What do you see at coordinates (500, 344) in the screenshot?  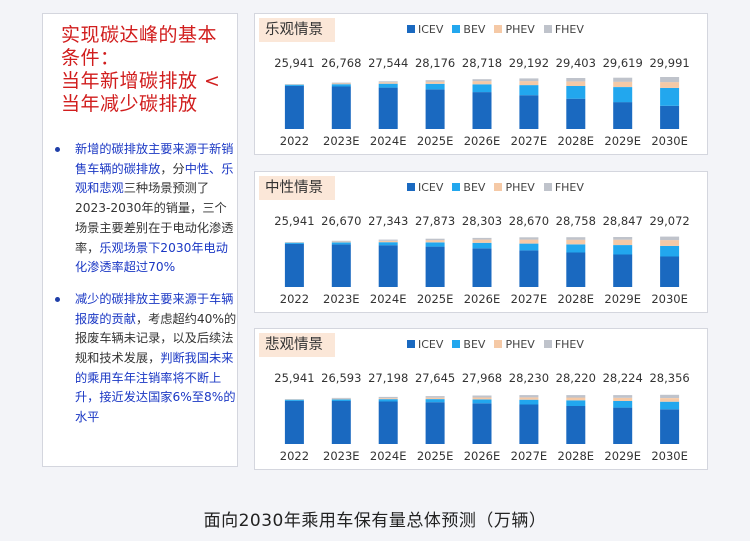 I see `chart-legend: ICEV BEV PHEV FHEV` at bounding box center [500, 344].